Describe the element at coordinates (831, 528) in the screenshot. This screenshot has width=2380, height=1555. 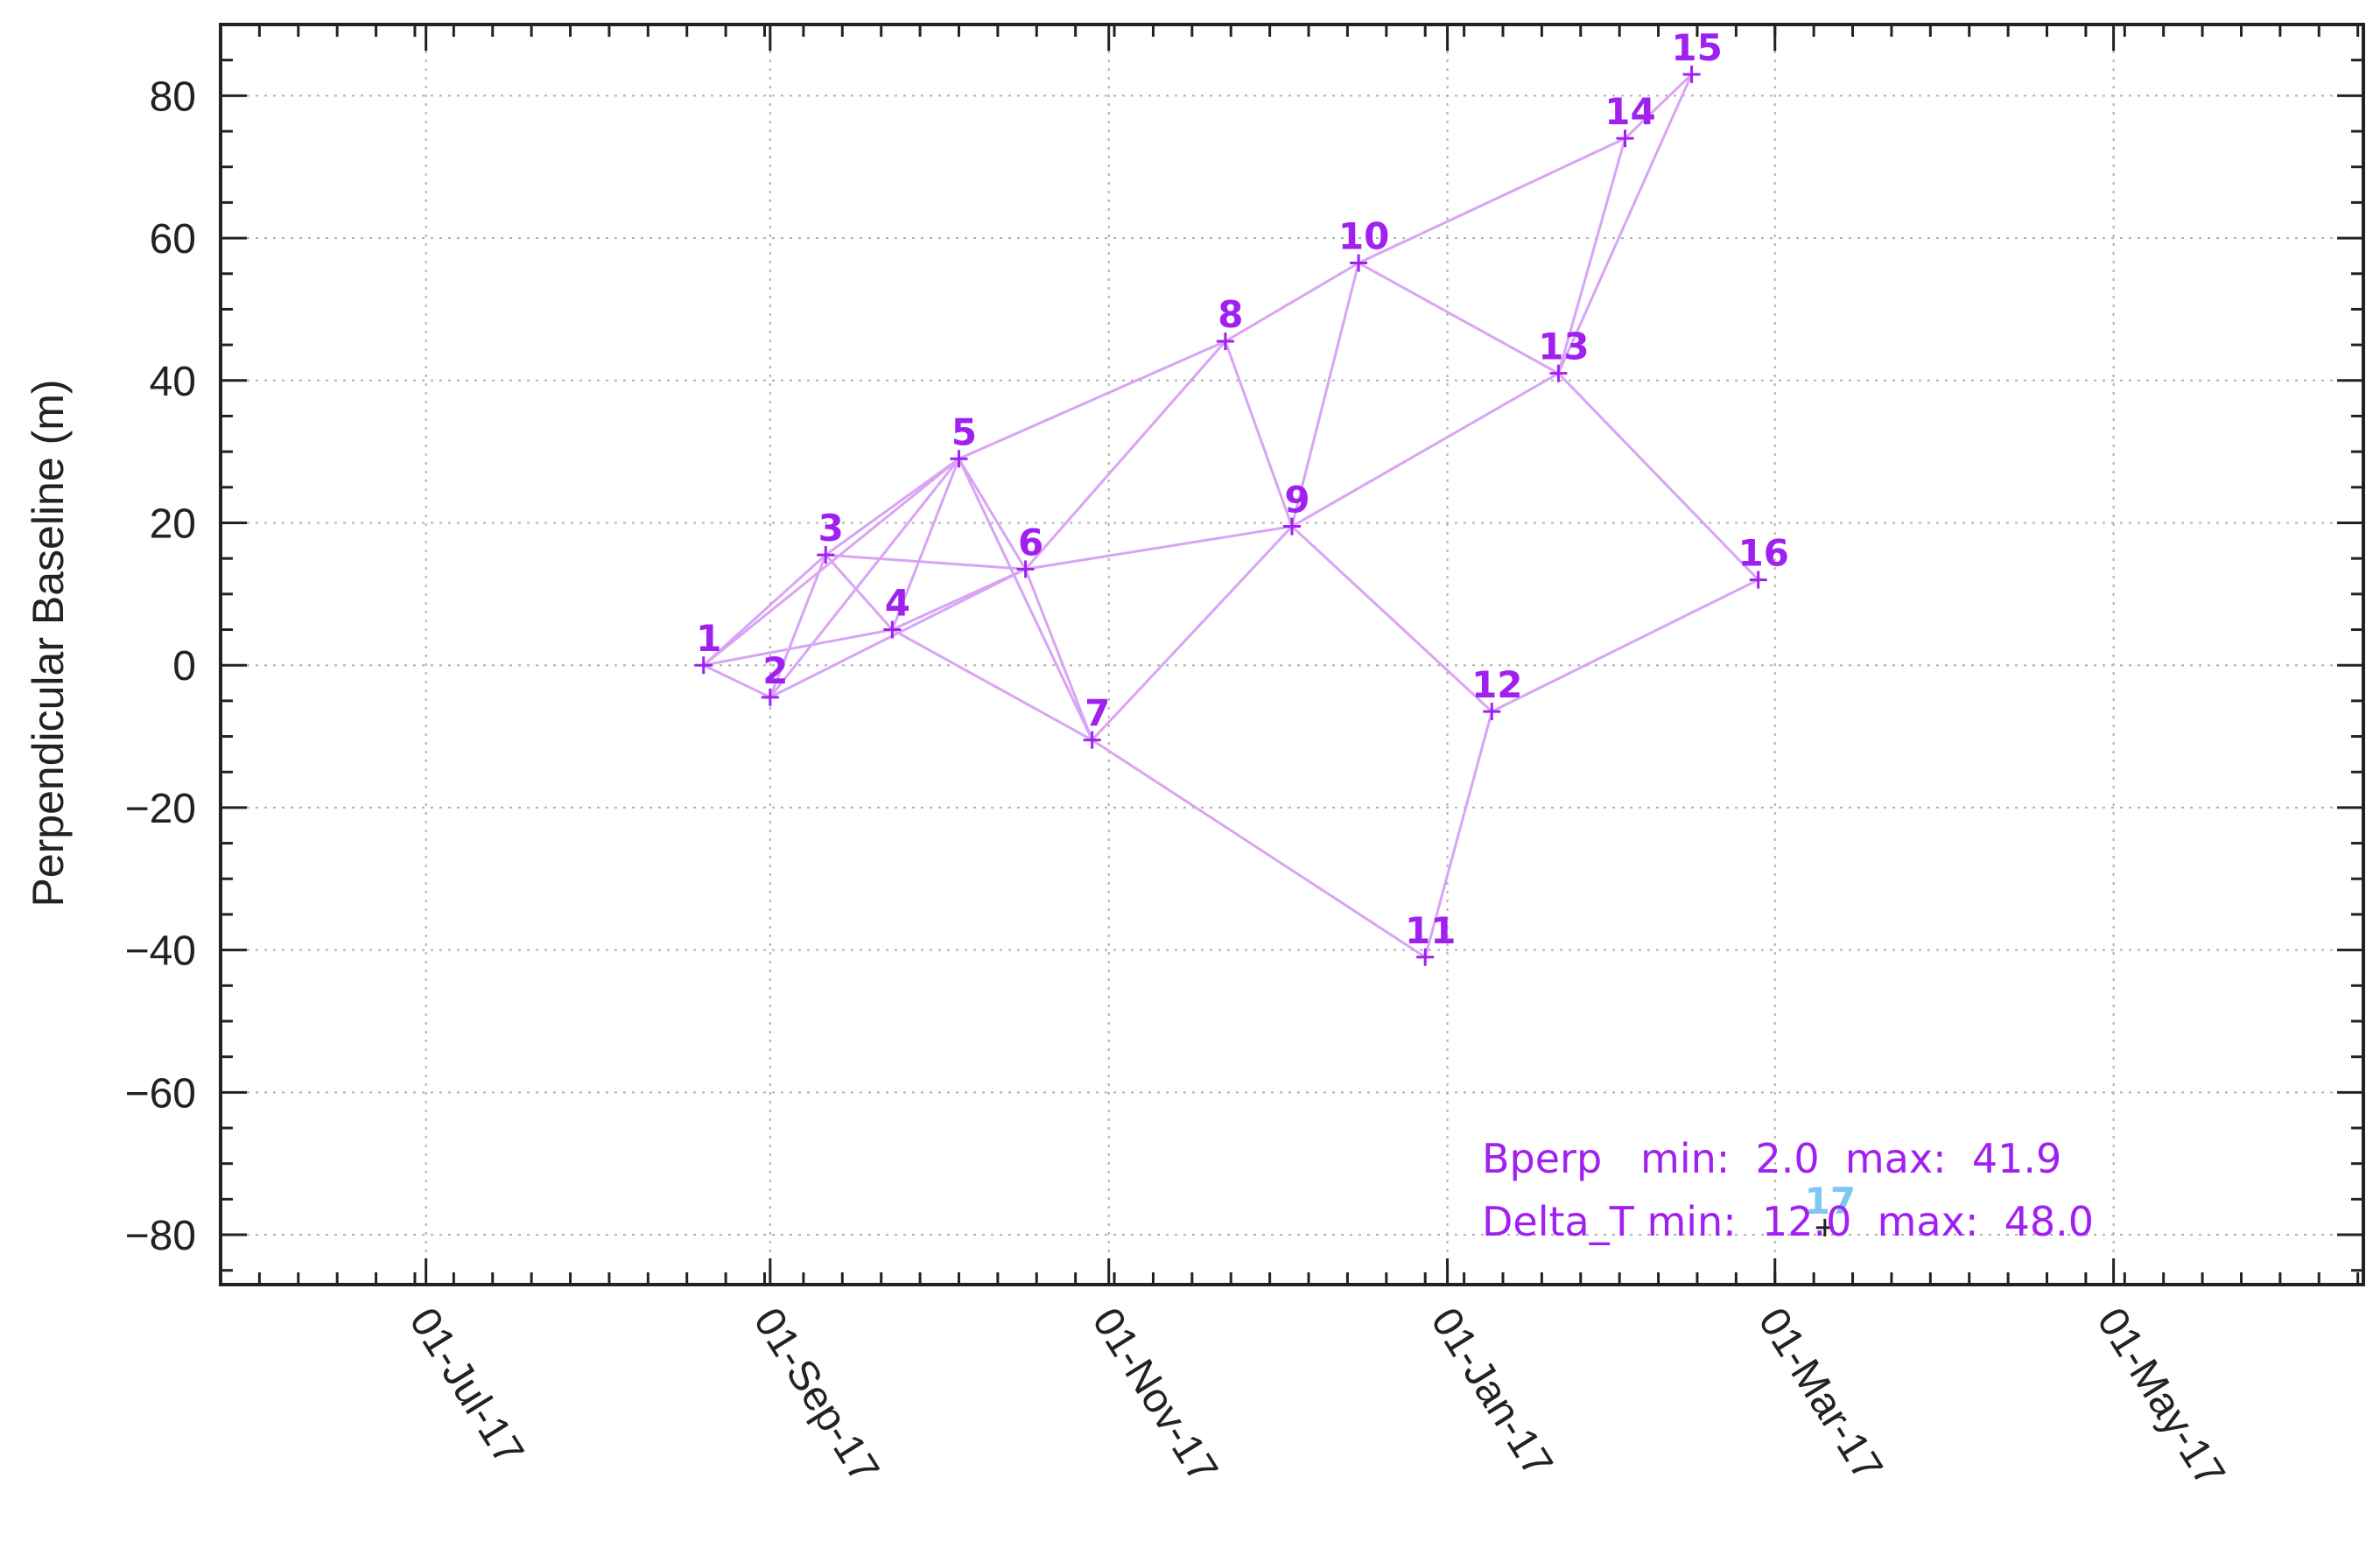
I see `point-label: 3` at that location.